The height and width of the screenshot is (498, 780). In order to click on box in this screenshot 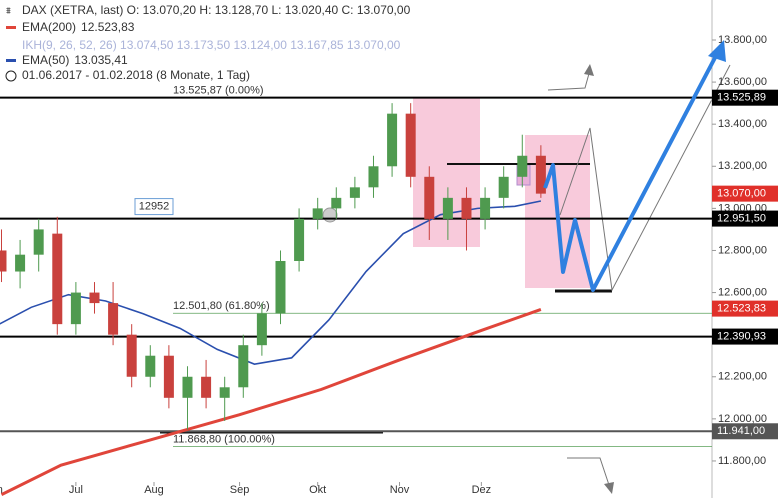, I will do `click(154, 207)`.